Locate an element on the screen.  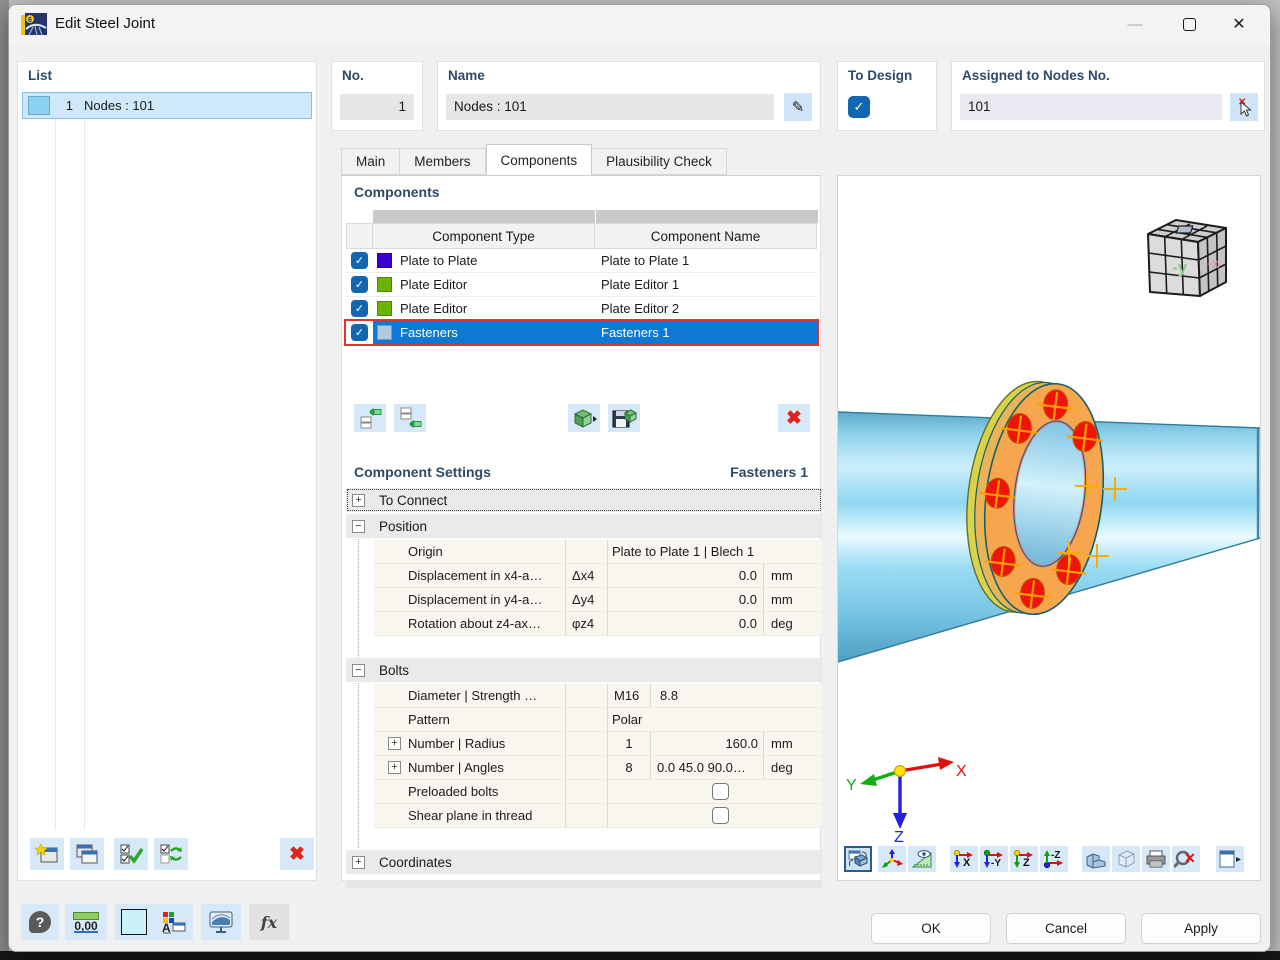
rendering-button is located at coordinates (221, 922).